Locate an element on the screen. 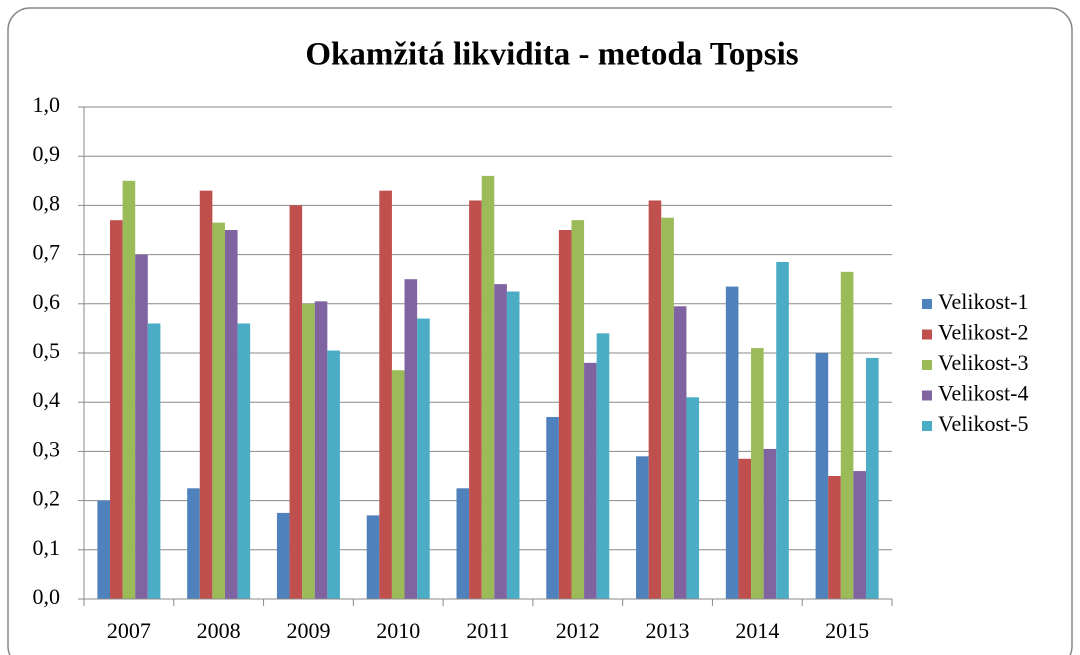 This screenshot has height=655, width=1080. legend-label: Velikost-2 is located at coordinates (983, 332).